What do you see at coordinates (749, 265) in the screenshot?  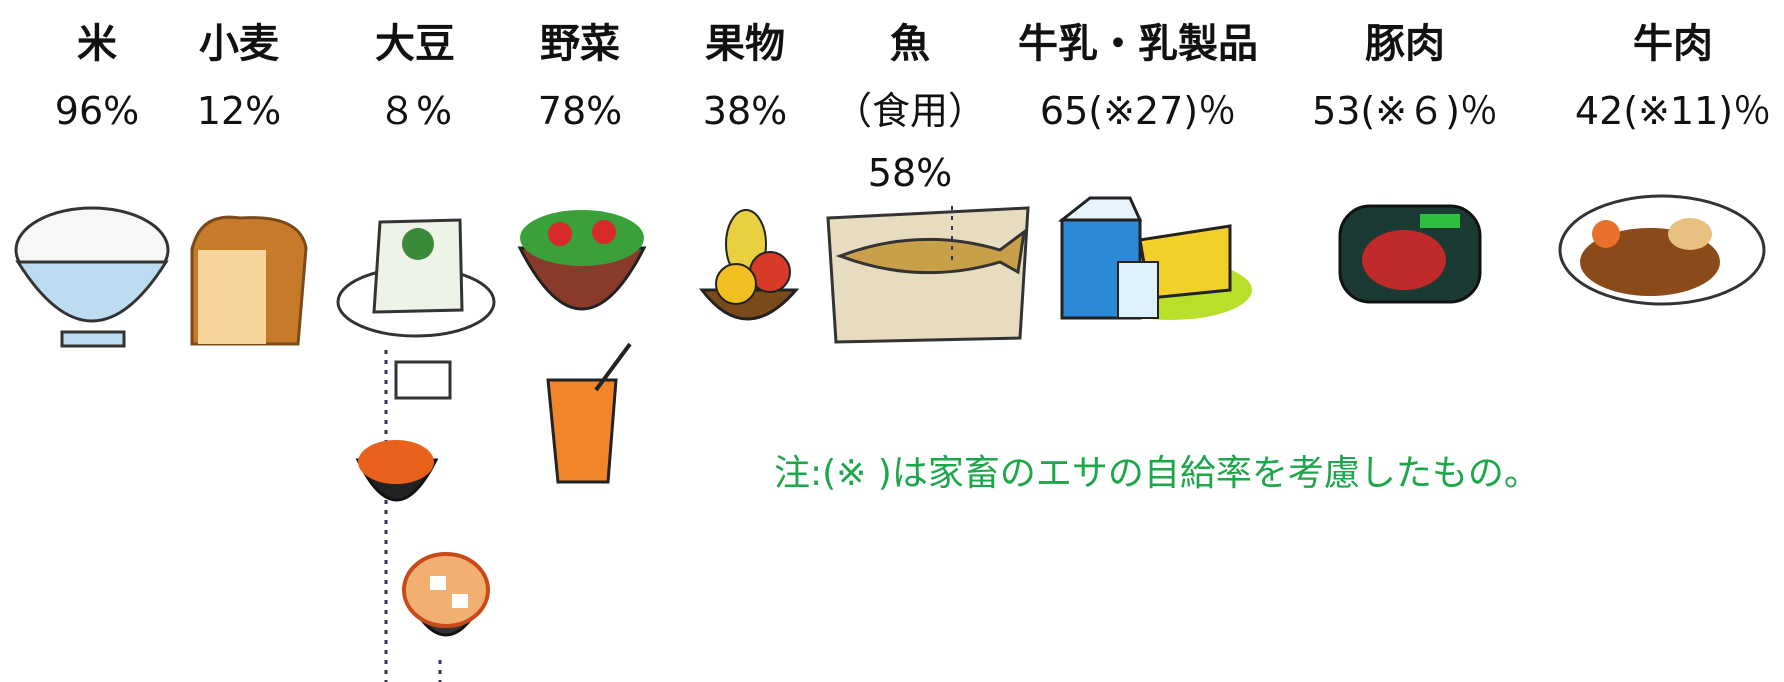 I see `fruit-icon` at bounding box center [749, 265].